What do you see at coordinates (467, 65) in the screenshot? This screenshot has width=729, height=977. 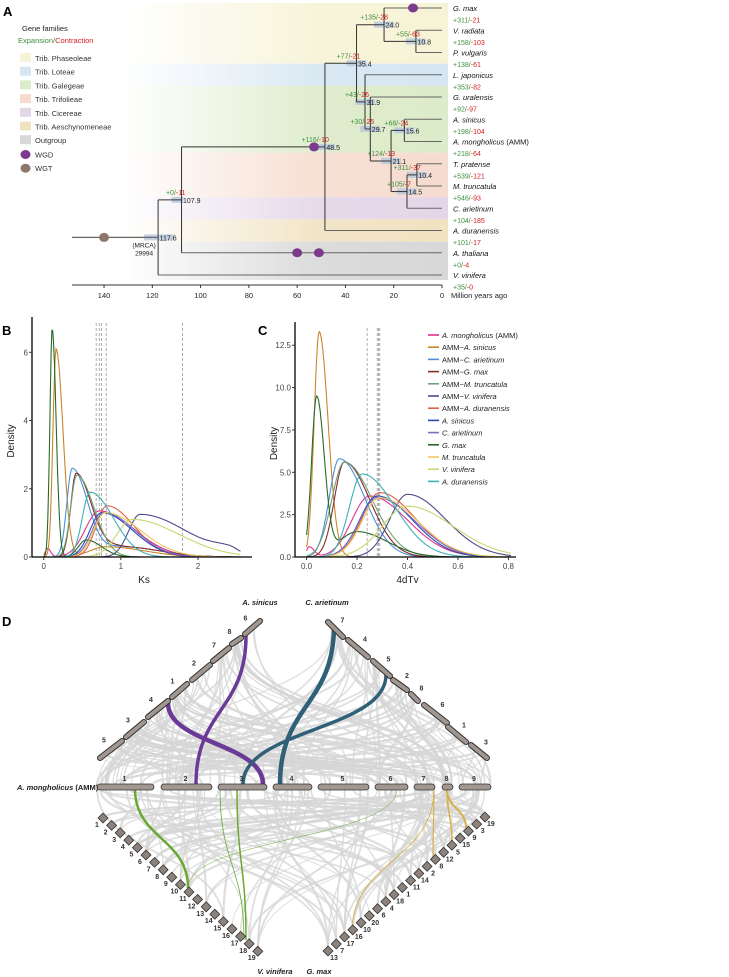 I see `tip-gain-loss: +138/-61` at bounding box center [467, 65].